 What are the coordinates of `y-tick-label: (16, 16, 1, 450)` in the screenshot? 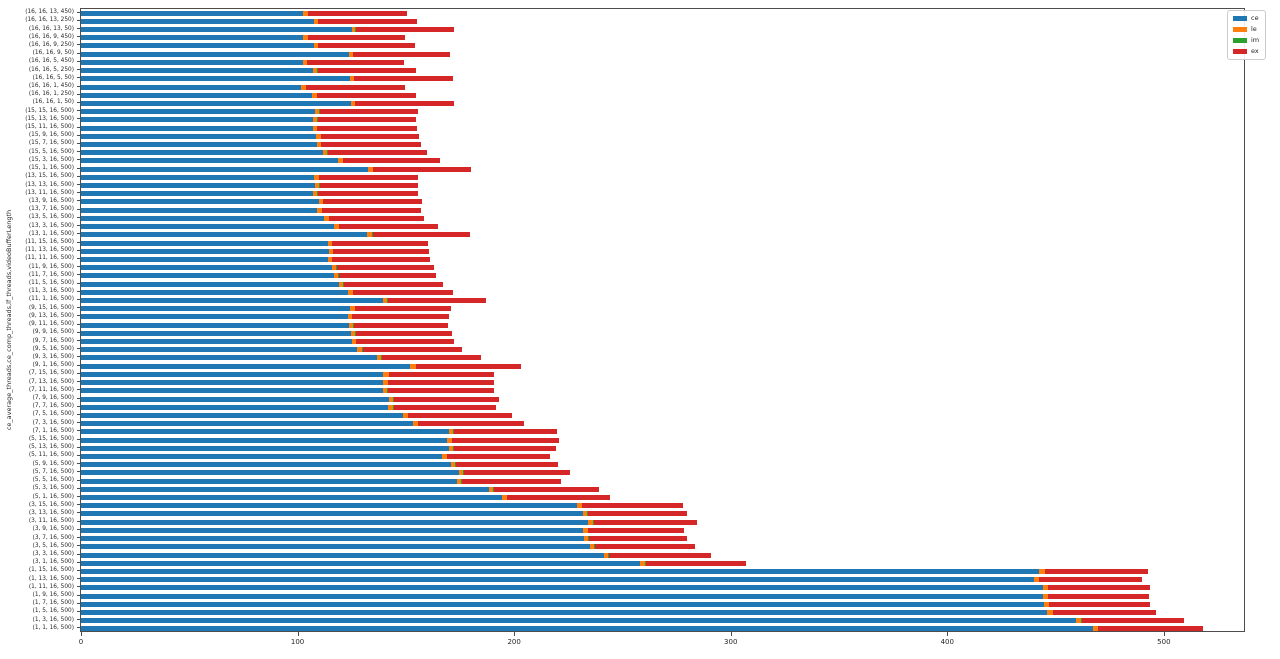 It's located at (51, 86).